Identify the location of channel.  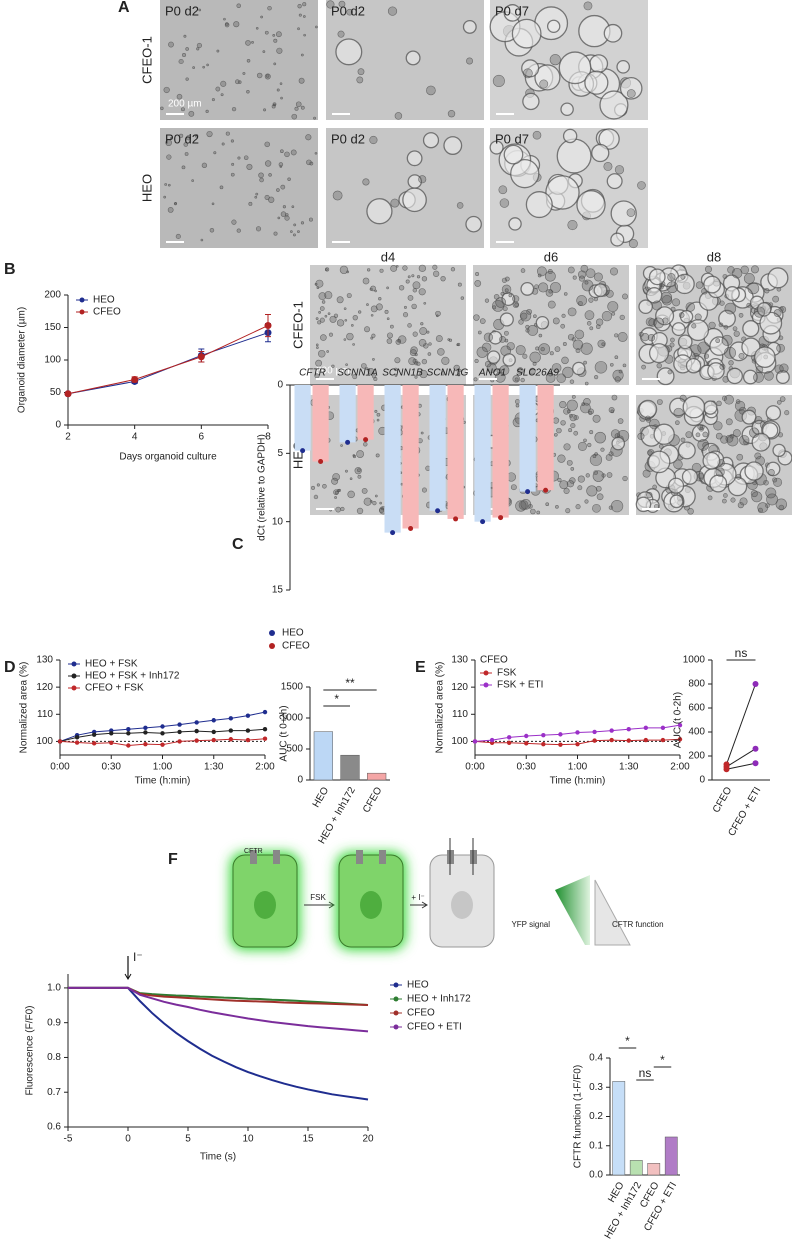
(253, 857).